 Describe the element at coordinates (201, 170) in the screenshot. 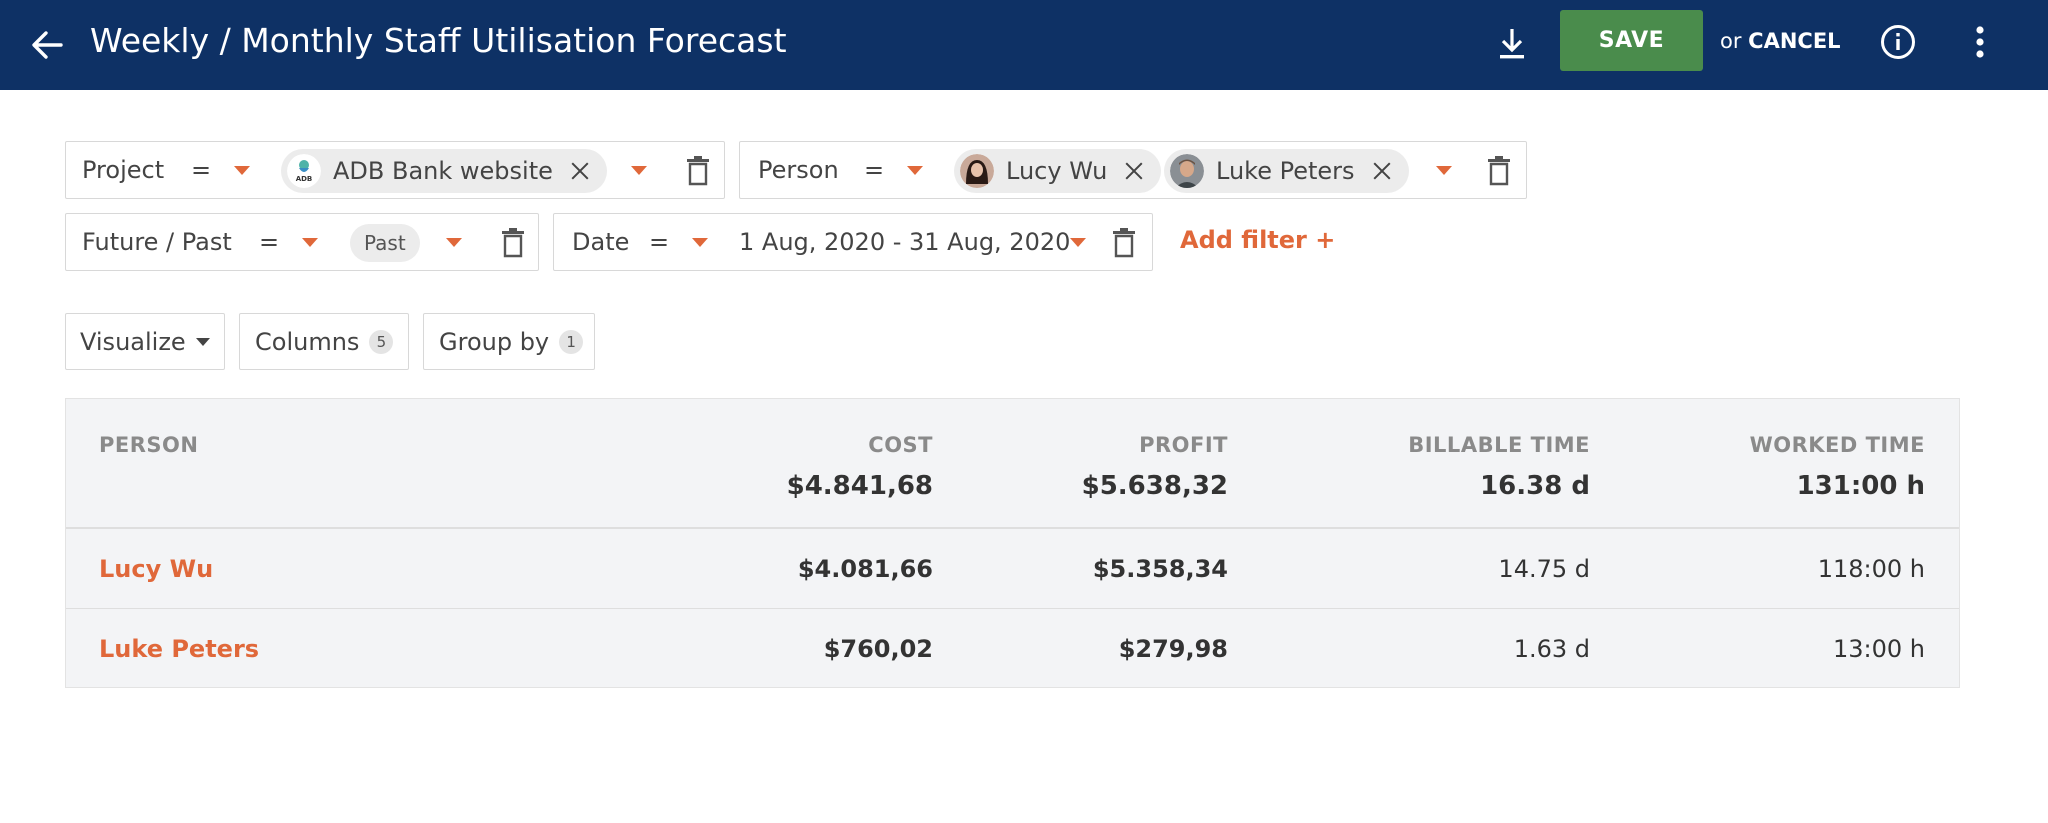

I see `project-filter-operator: =` at that location.